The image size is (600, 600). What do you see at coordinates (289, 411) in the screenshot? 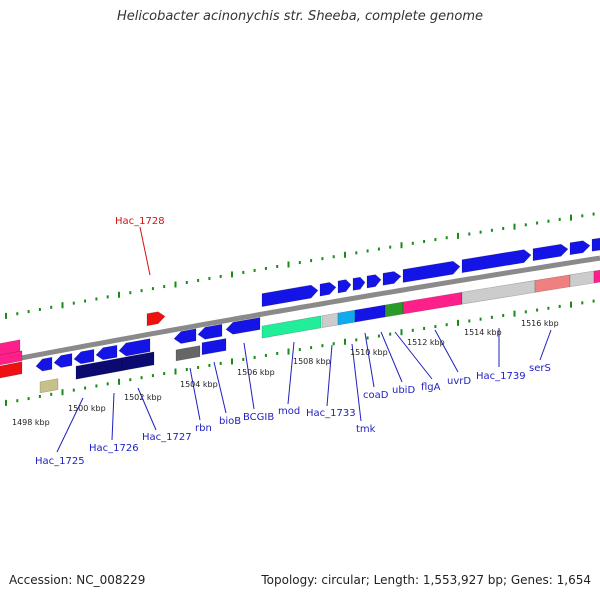
I see `gene-label-mod: mod` at bounding box center [289, 411].